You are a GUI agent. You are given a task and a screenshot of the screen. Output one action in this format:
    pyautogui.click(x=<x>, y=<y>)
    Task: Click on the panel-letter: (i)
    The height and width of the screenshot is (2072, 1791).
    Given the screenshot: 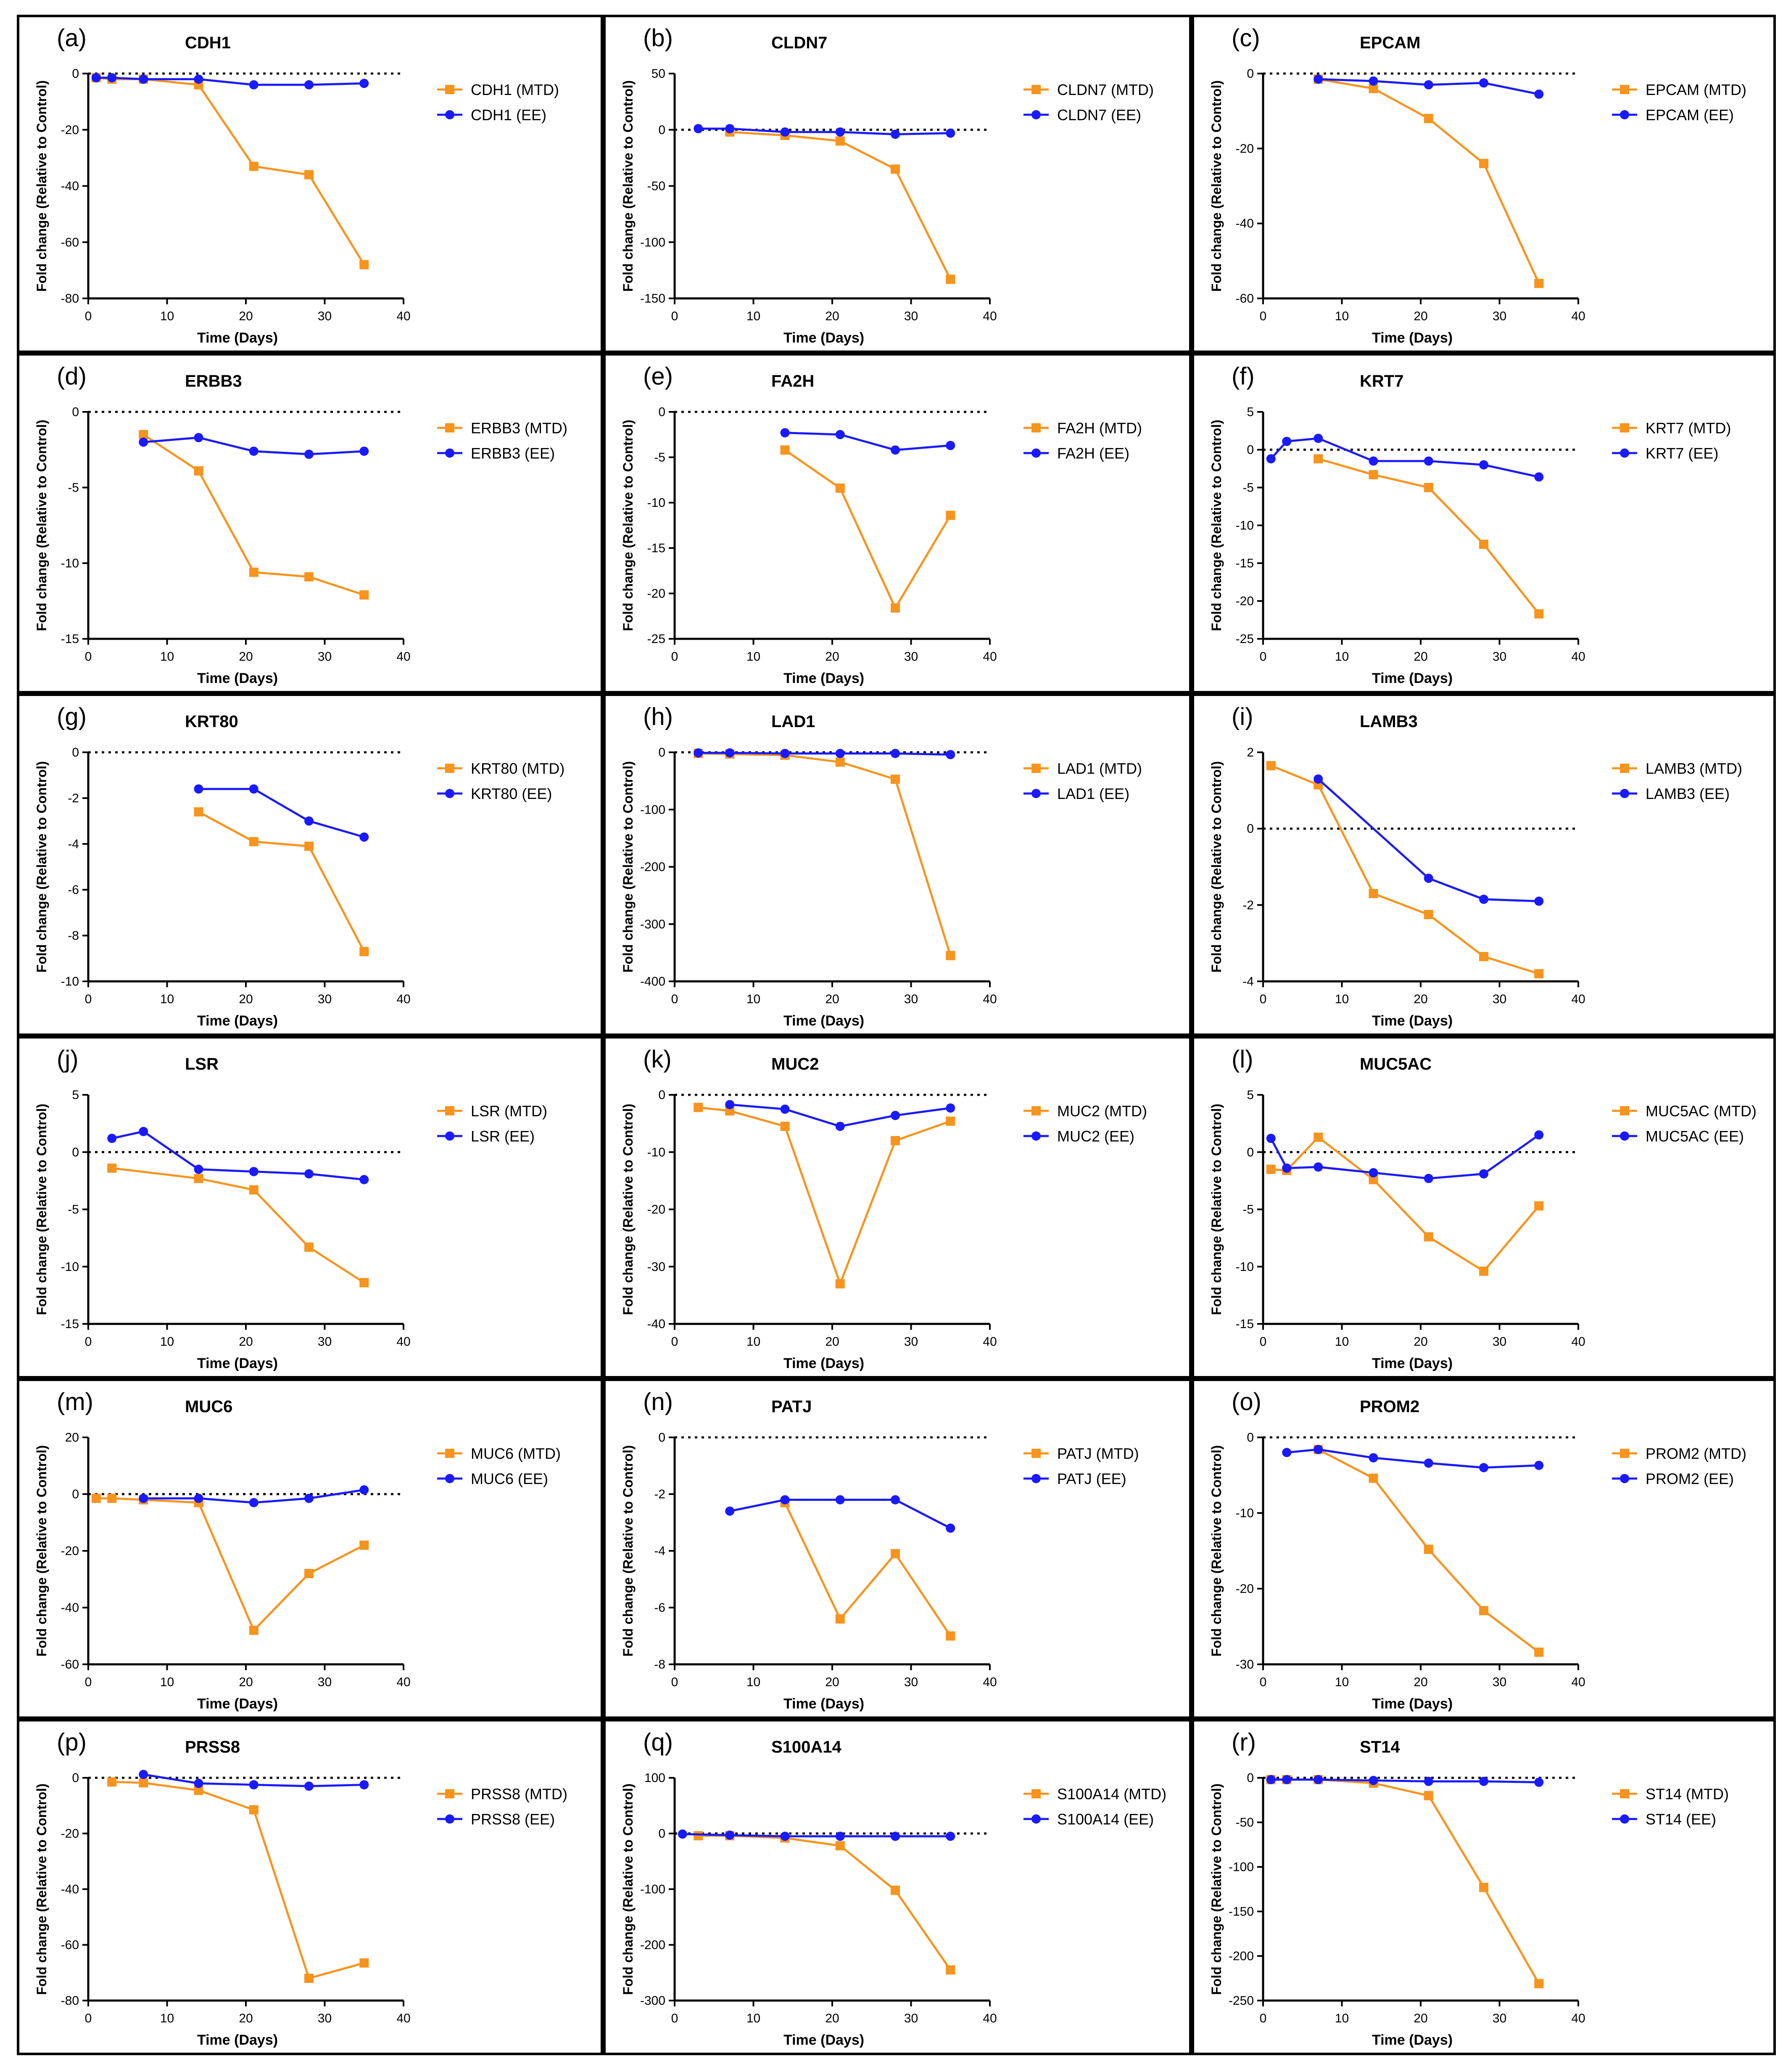 What is the action you would take?
    pyautogui.click(x=1242, y=716)
    